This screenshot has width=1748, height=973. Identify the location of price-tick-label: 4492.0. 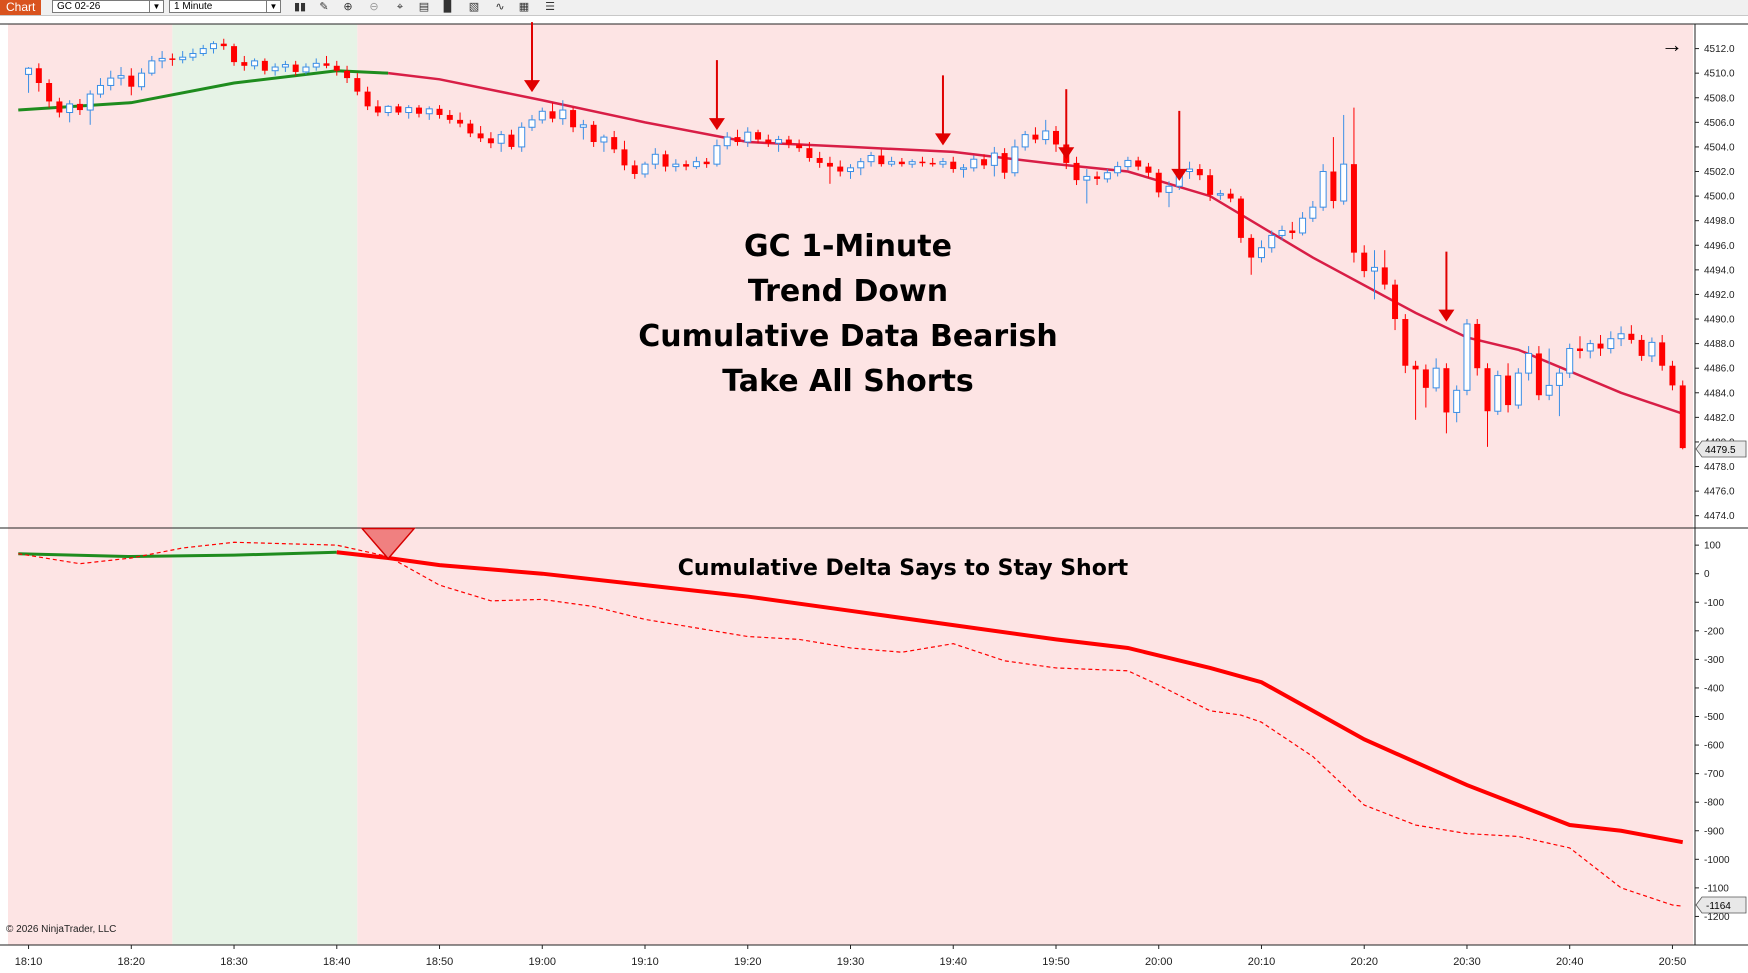
(1719, 295).